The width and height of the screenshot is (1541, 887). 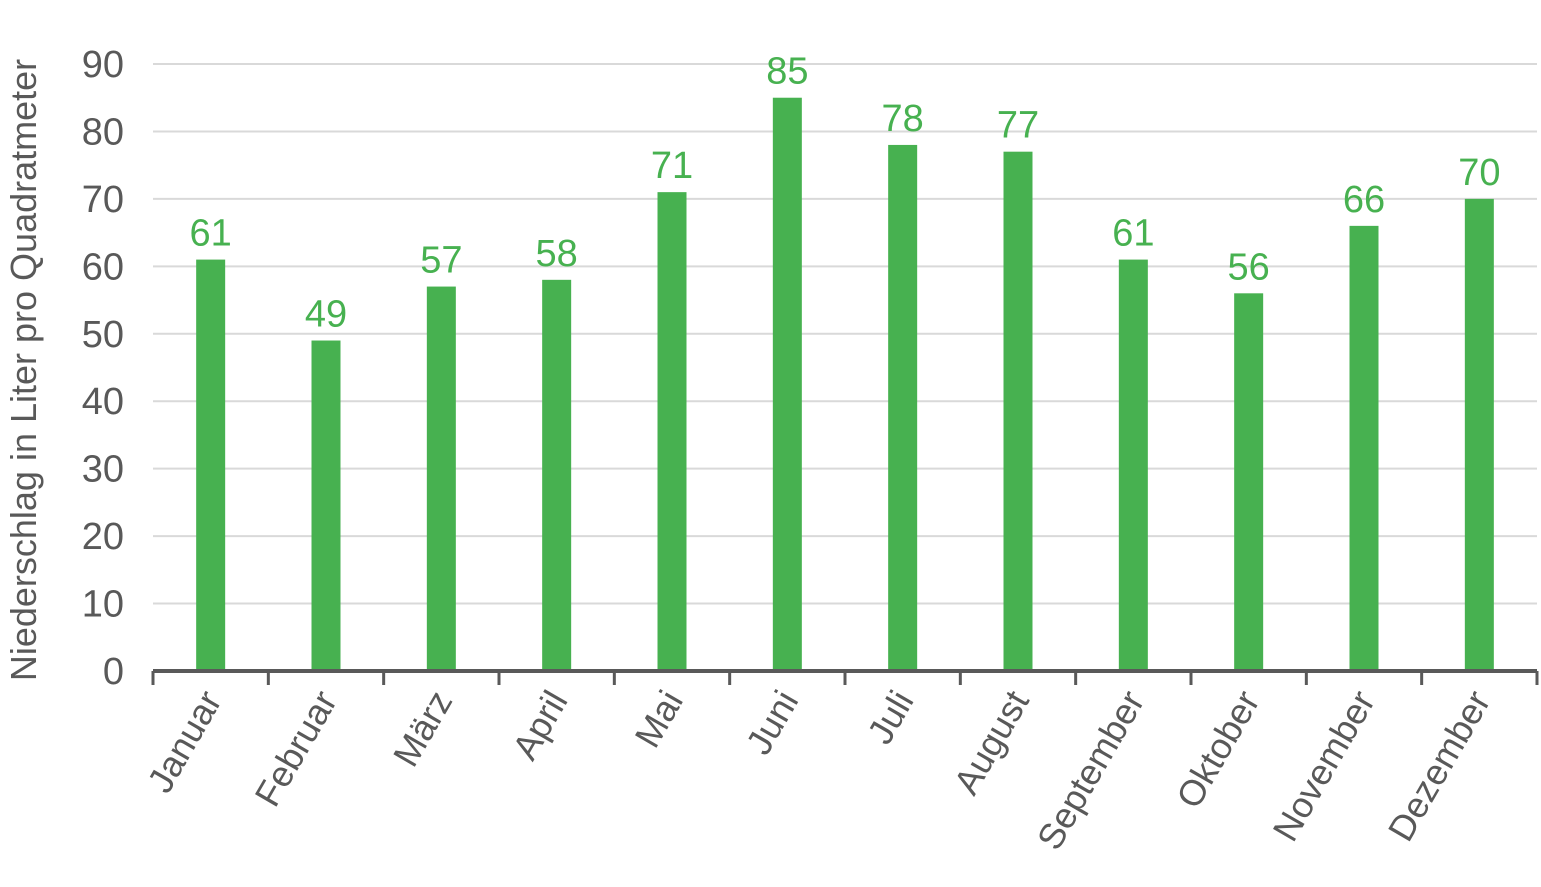 What do you see at coordinates (103, 537) in the screenshot?
I see `y-tick-label: 20` at bounding box center [103, 537].